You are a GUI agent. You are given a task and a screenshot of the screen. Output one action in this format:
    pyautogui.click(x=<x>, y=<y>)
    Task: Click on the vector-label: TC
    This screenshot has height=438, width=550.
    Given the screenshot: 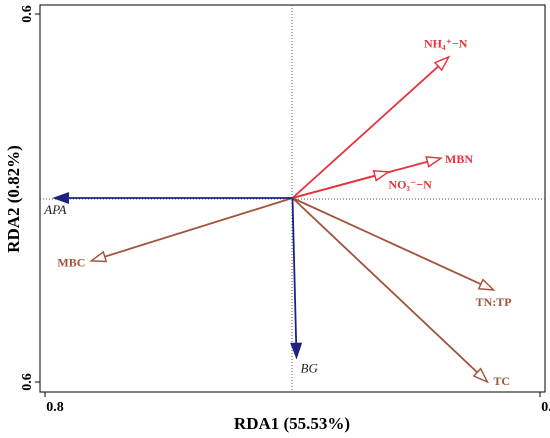 What is the action you would take?
    pyautogui.click(x=501, y=381)
    